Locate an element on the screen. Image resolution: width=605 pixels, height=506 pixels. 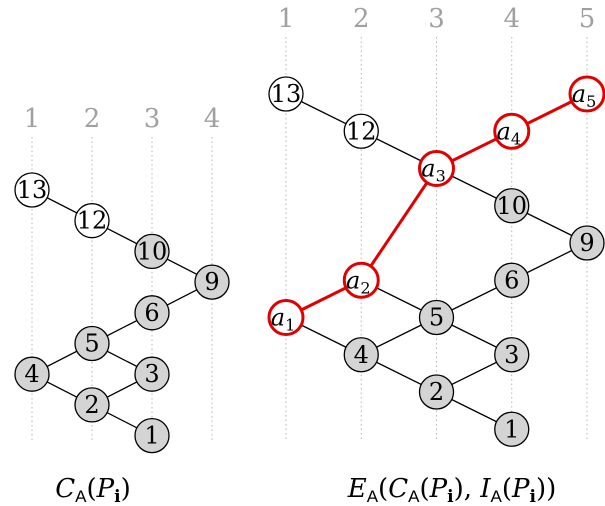
right-node-label: a2 is located at coordinates (358, 281).